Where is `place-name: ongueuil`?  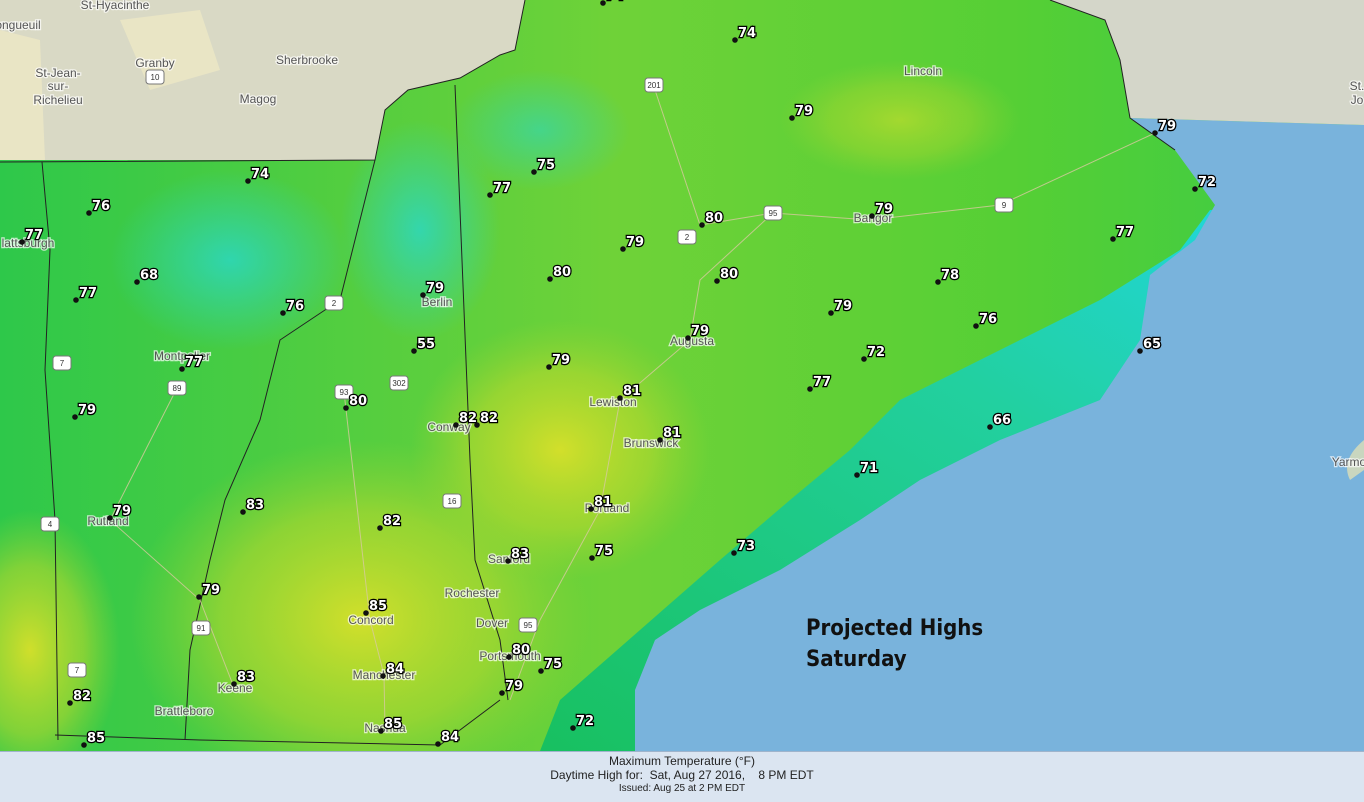
place-name: ongueuil is located at coordinates (20, 25).